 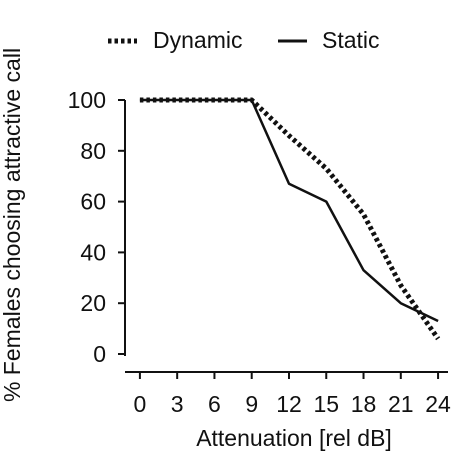 I want to click on x-tick-label: 21, so click(x=401, y=404).